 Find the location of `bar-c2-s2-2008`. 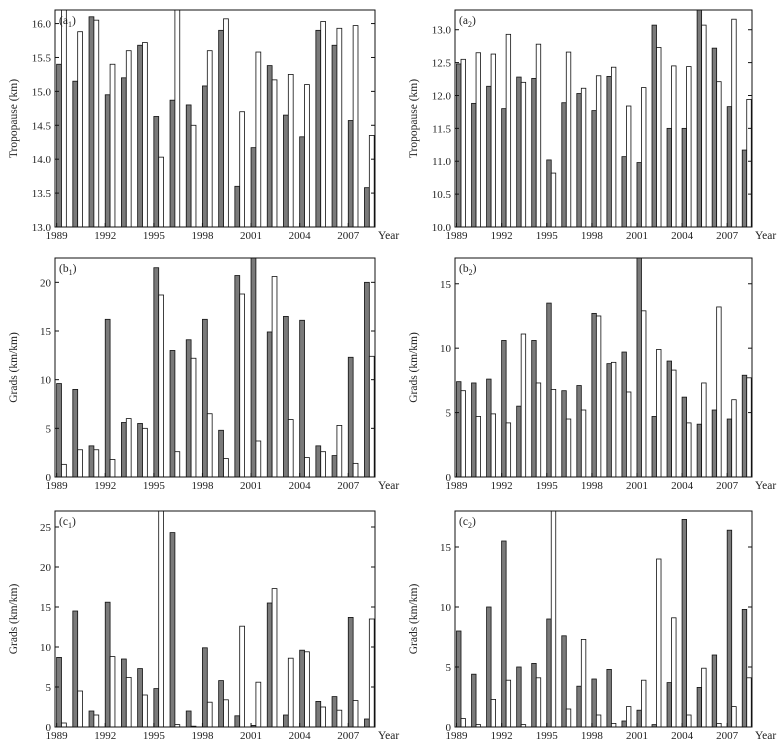

bar-c2-s2-2008 is located at coordinates (749, 702).